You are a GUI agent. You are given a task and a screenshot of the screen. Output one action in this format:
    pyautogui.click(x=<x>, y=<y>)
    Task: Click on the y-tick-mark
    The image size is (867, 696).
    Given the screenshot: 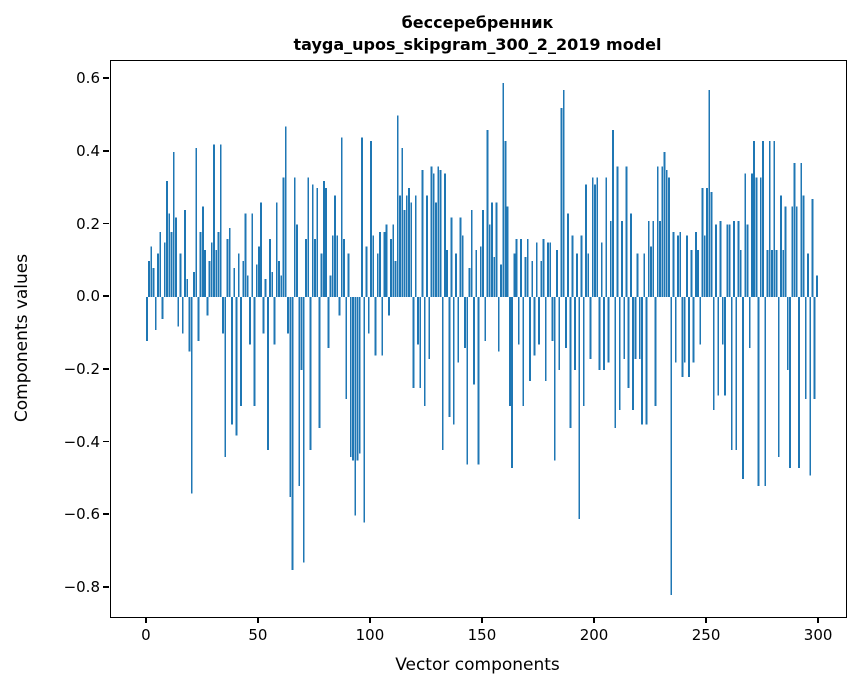 What is the action you would take?
    pyautogui.click(x=106, y=369)
    